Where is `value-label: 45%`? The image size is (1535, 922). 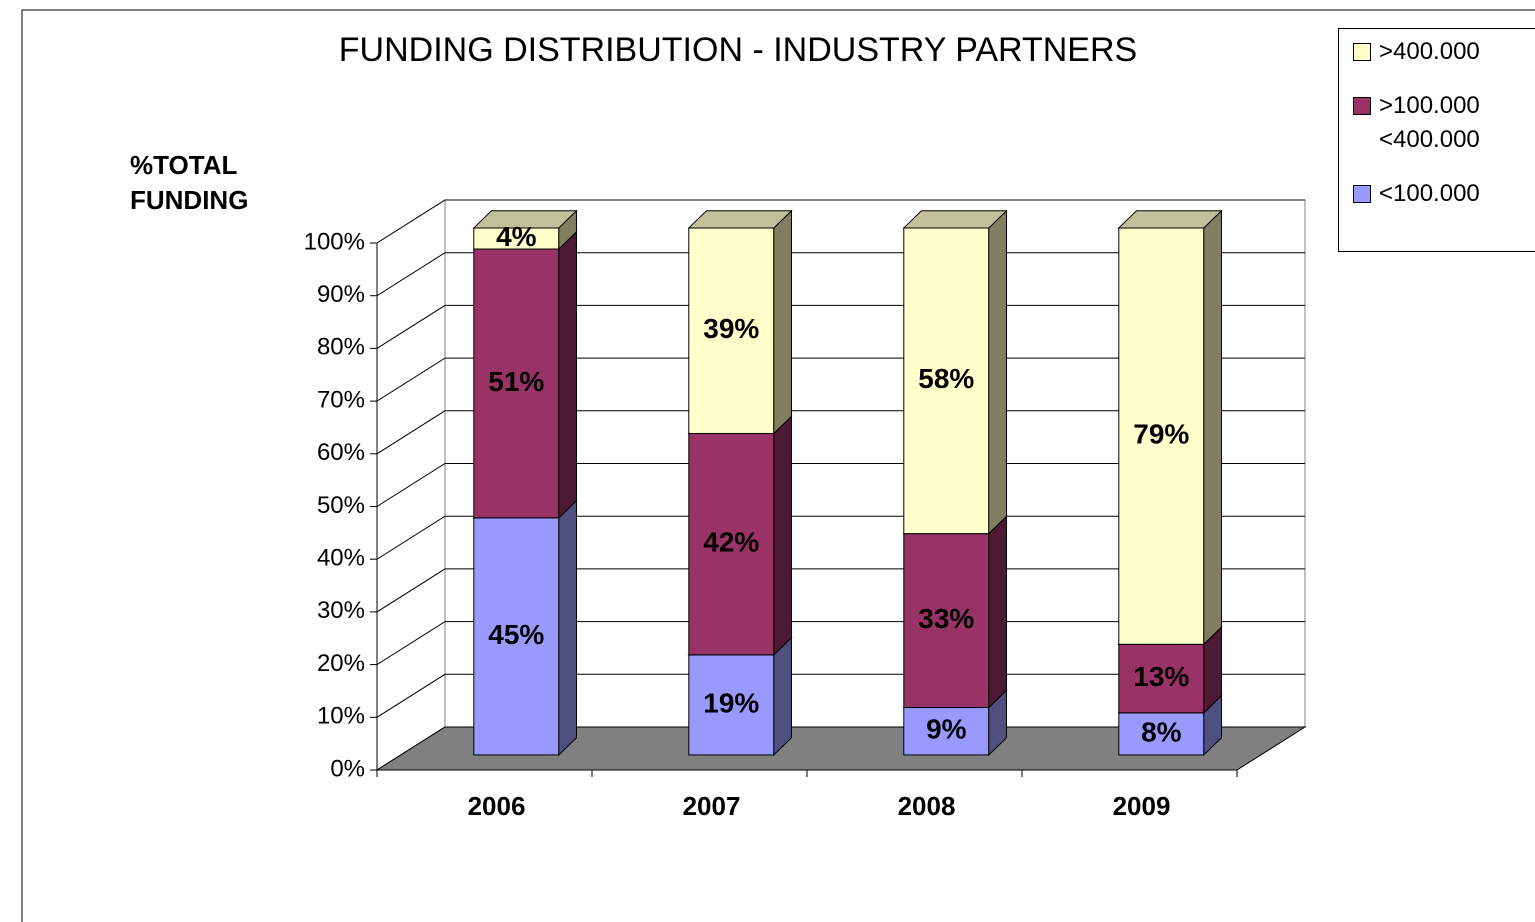
value-label: 45% is located at coordinates (516, 634).